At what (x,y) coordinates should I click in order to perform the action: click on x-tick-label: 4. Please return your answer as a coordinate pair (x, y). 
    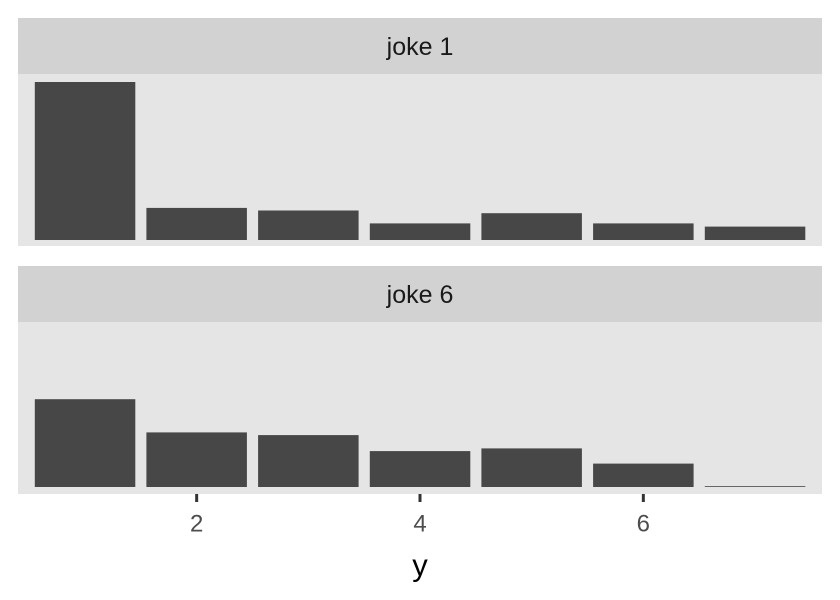
    Looking at the image, I should click on (419, 524).